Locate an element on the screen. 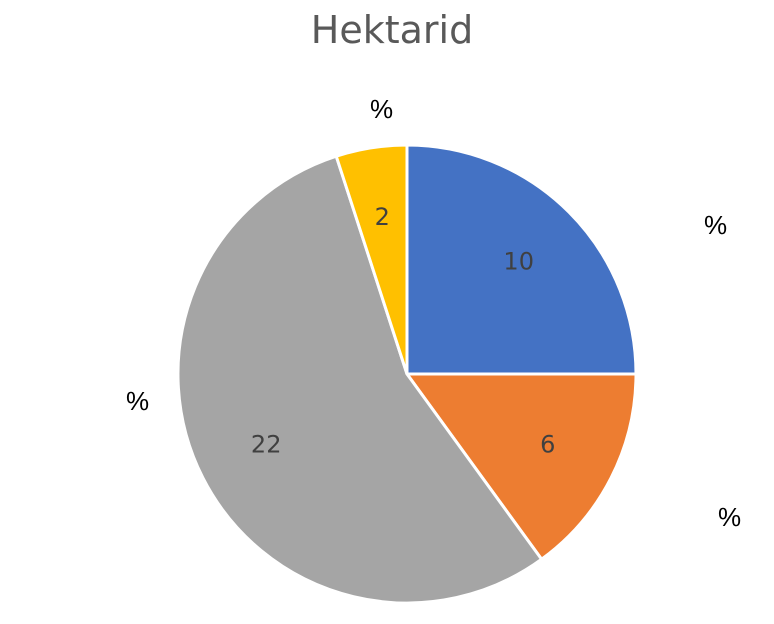 The width and height of the screenshot is (774, 624). data-label-slice-3: 22 is located at coordinates (266, 445).